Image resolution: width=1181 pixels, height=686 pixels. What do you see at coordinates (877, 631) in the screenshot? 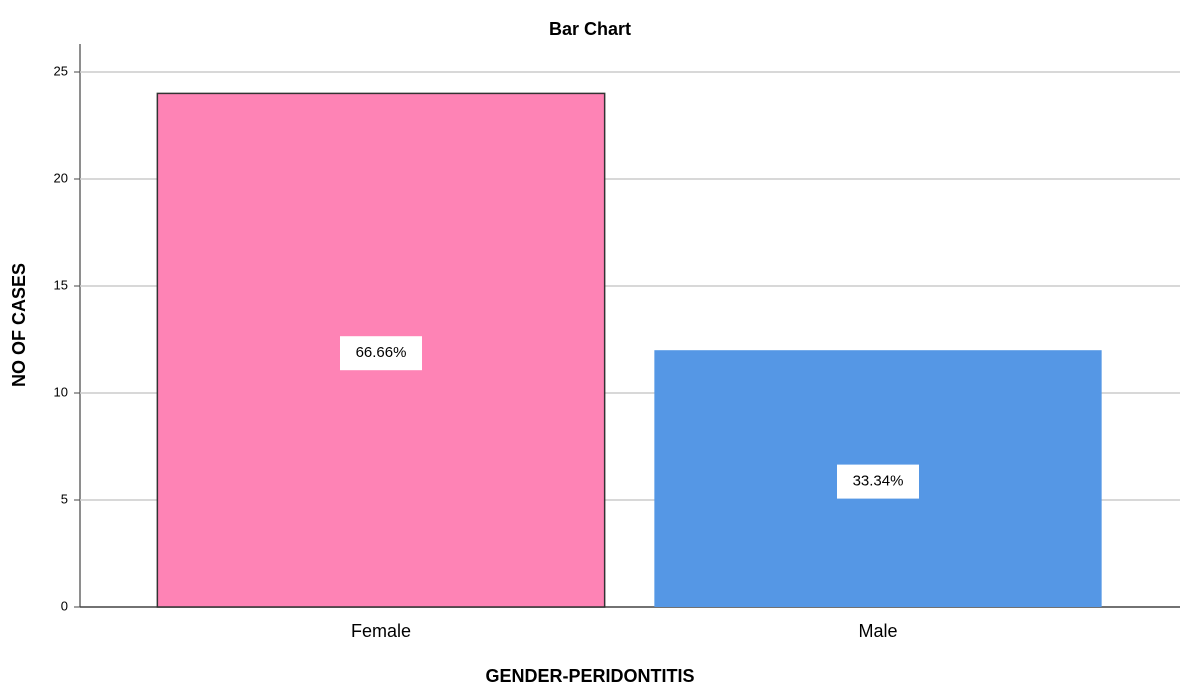
I see `x-tick-label: Male` at bounding box center [877, 631].